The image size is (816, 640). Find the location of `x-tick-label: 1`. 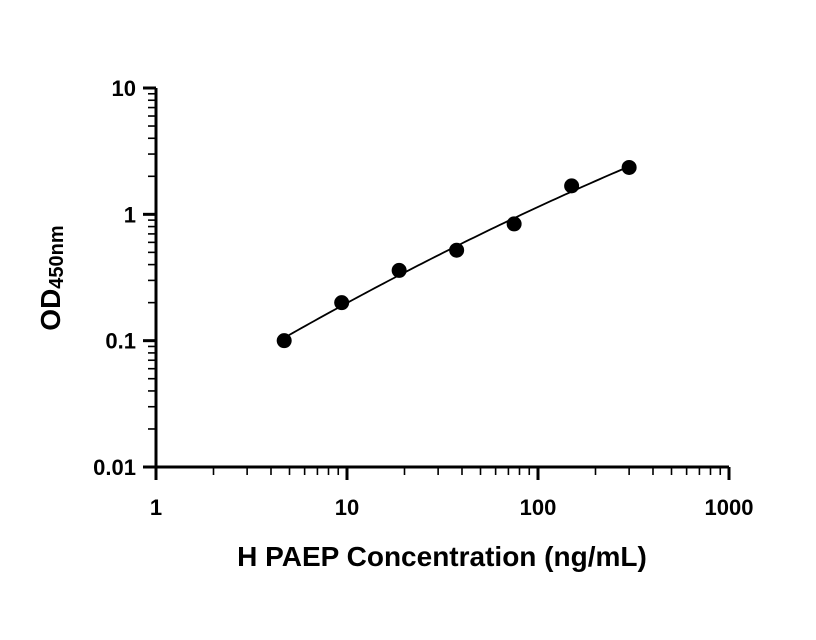

x-tick-label: 1 is located at coordinates (156, 507).